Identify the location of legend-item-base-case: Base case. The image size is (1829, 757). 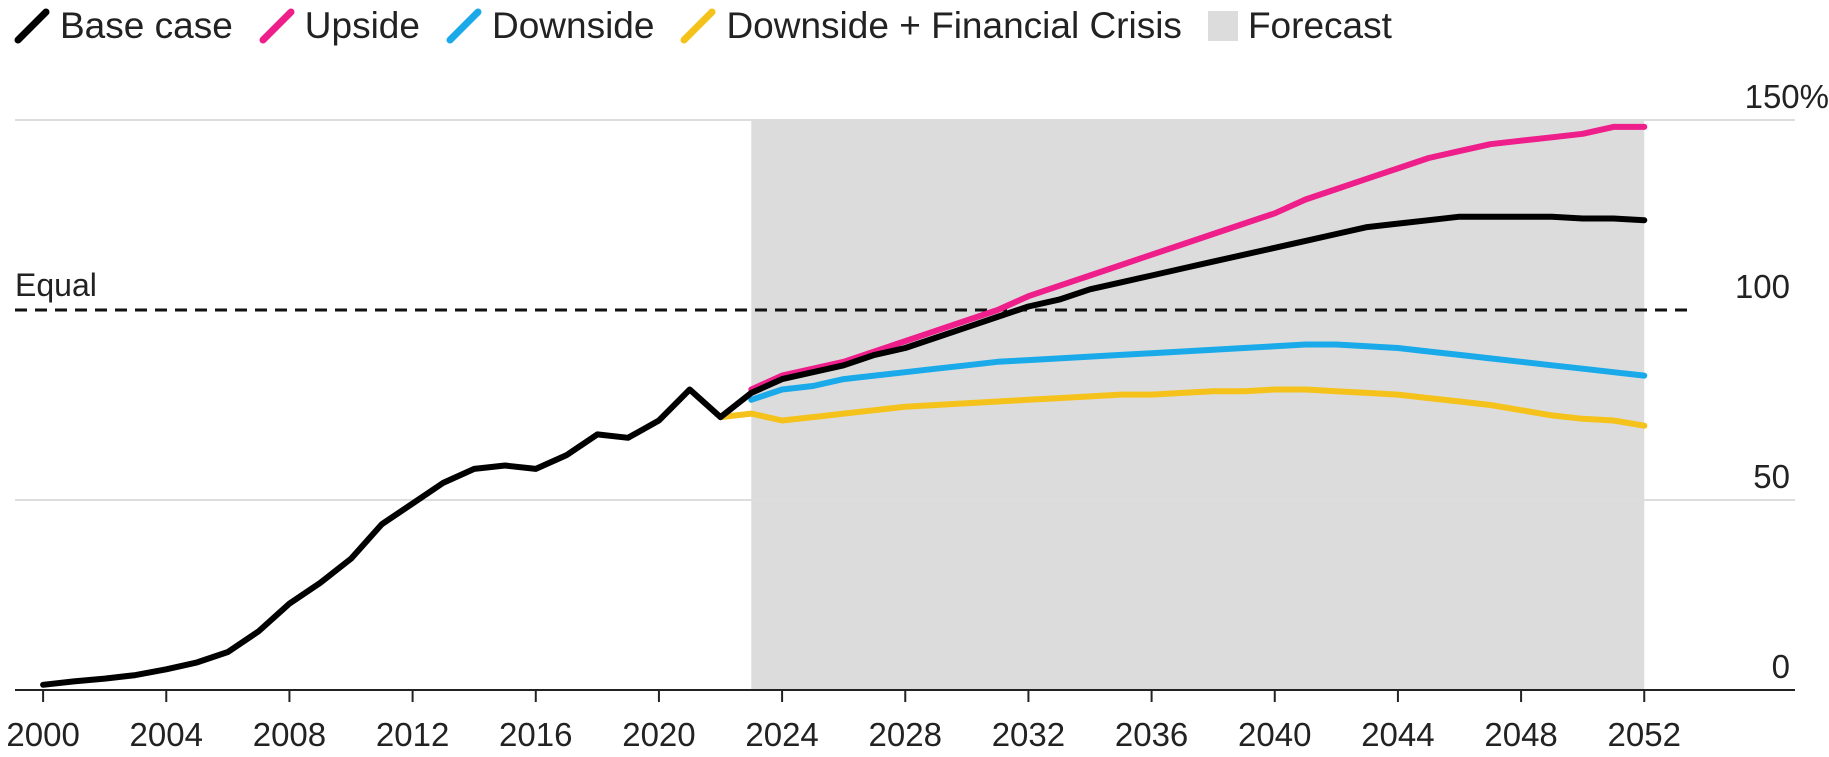
(123, 26).